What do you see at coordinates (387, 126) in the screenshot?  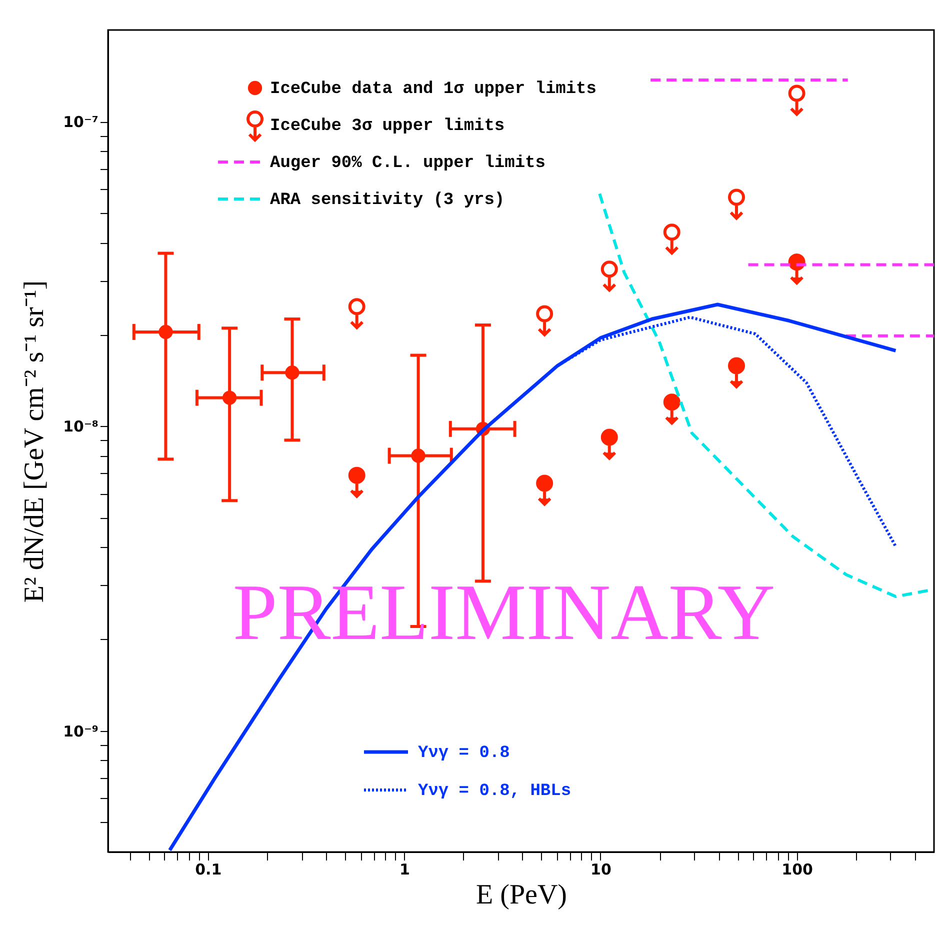 I see `legend-label: IceCube 3σ upper limits` at bounding box center [387, 126].